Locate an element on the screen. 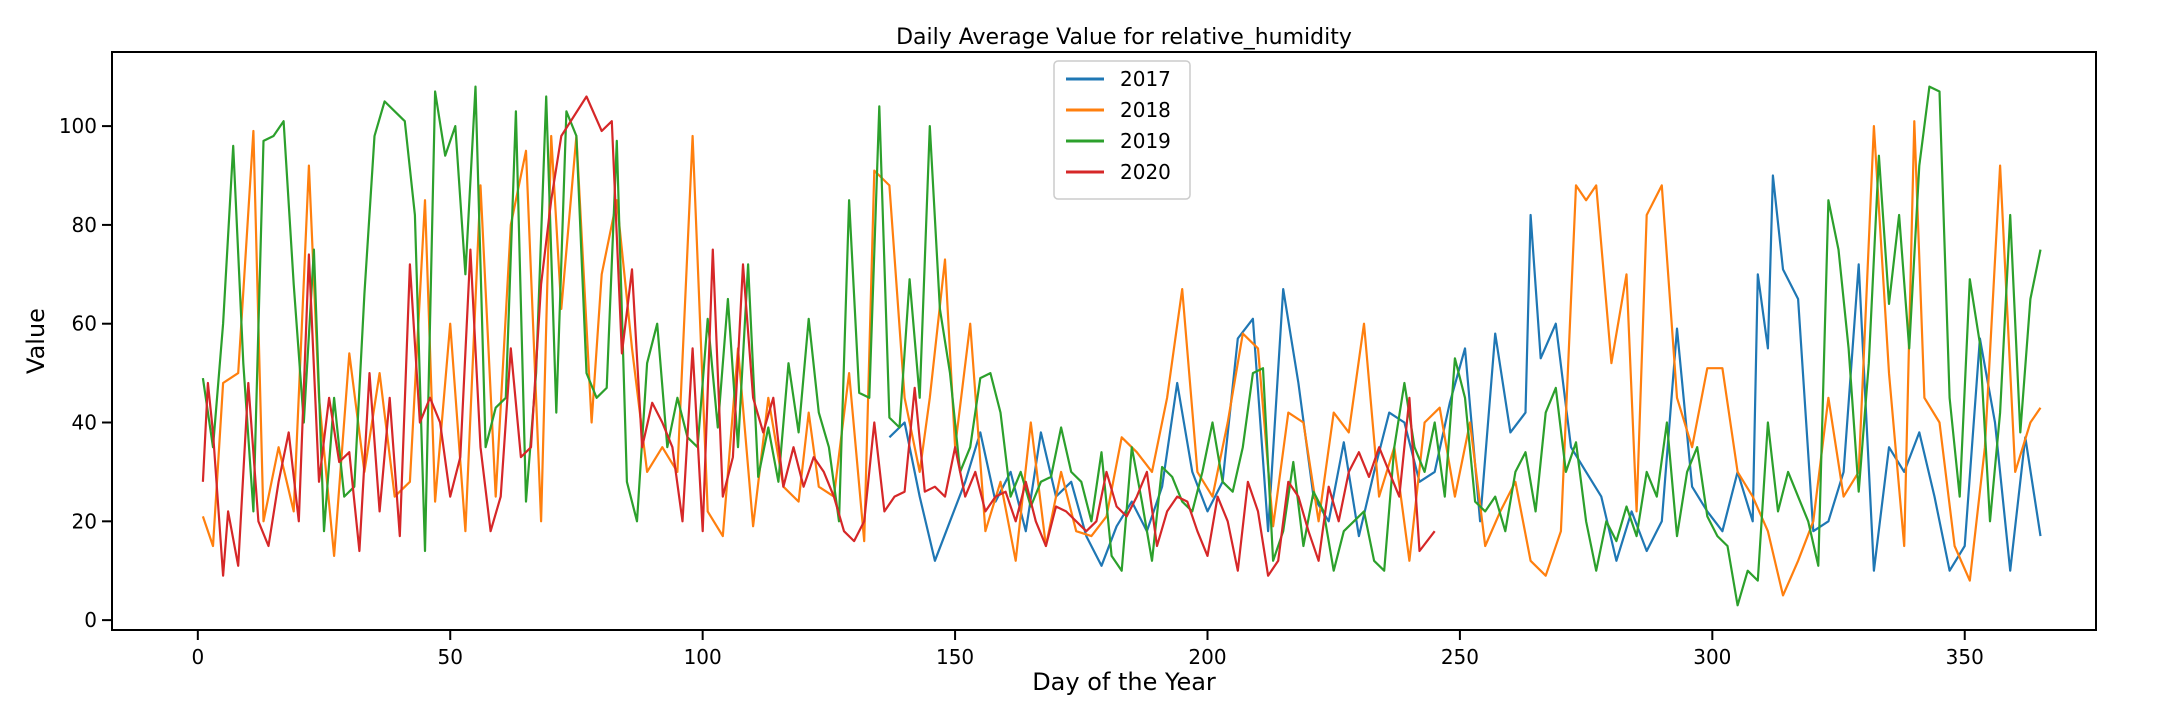  x-tick-label: 150 is located at coordinates (955, 657).